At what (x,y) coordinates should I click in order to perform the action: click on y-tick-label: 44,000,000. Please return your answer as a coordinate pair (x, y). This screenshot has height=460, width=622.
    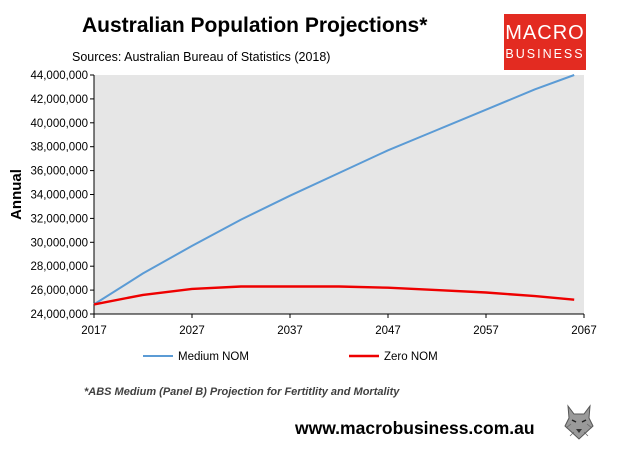
    Looking at the image, I should click on (59, 76).